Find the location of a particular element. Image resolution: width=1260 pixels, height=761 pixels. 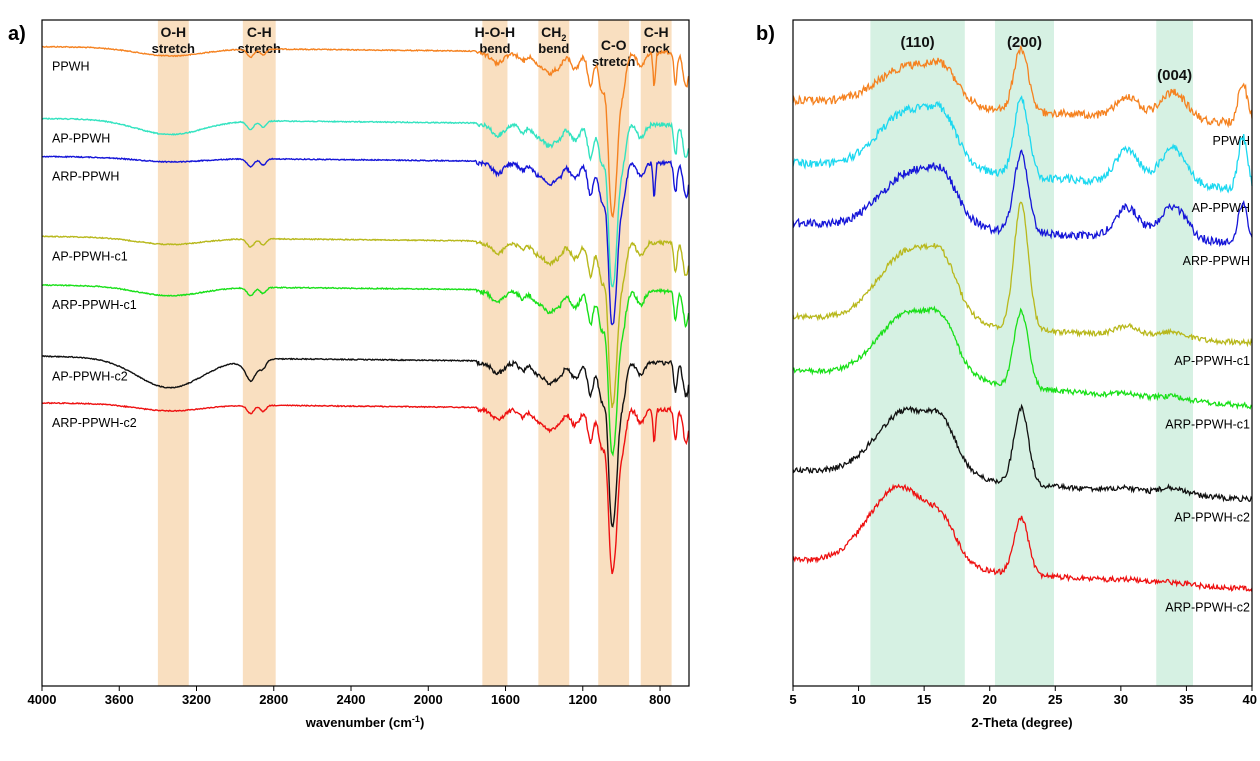

panel-b-xlabel: 2-Theta (degree) is located at coordinates (1021, 722).